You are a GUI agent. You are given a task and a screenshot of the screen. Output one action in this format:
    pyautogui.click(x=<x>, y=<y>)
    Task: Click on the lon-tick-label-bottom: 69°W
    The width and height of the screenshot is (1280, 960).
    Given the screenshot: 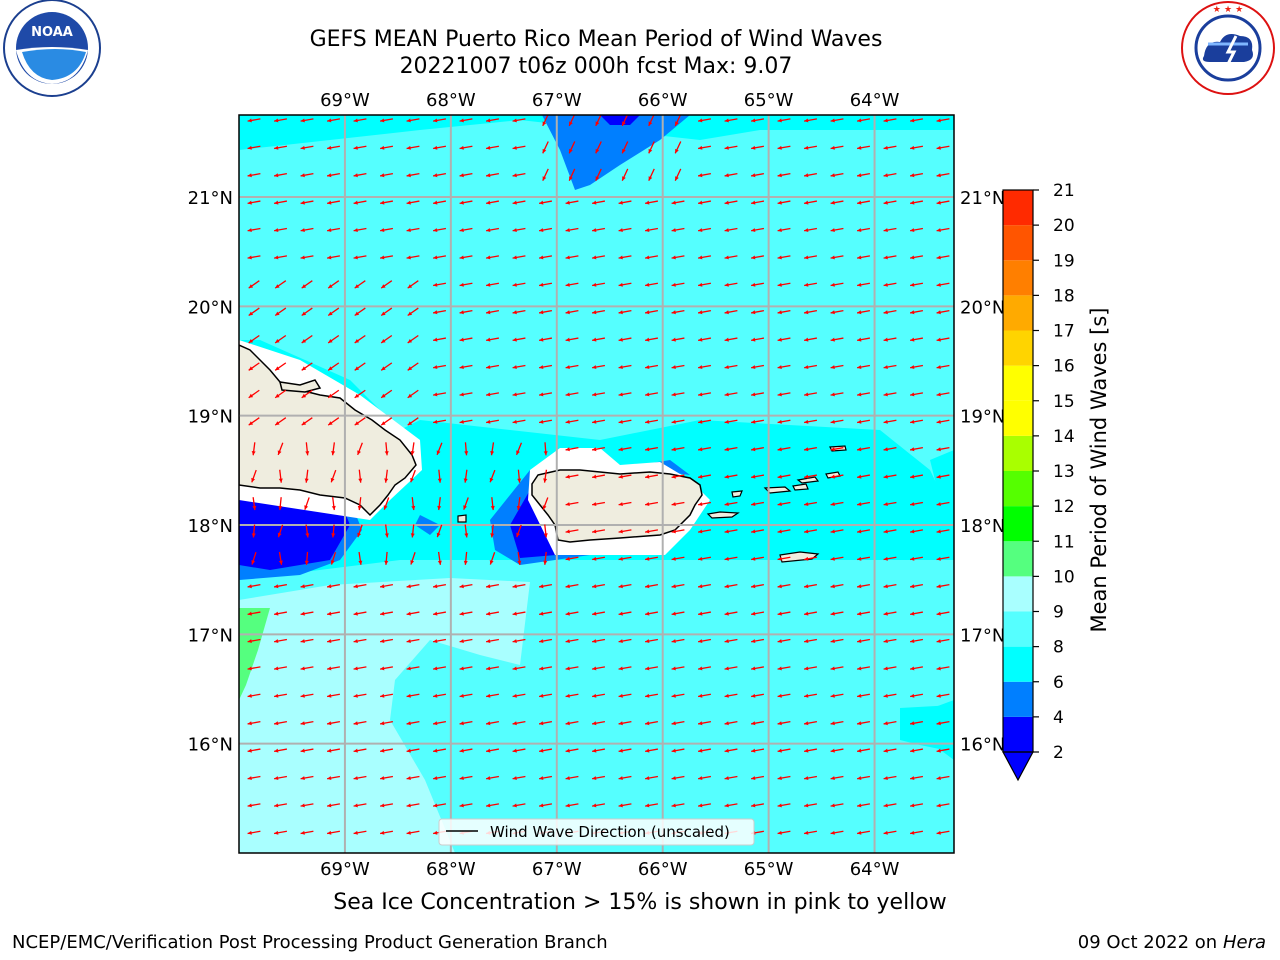 What is the action you would take?
    pyautogui.click(x=345, y=869)
    